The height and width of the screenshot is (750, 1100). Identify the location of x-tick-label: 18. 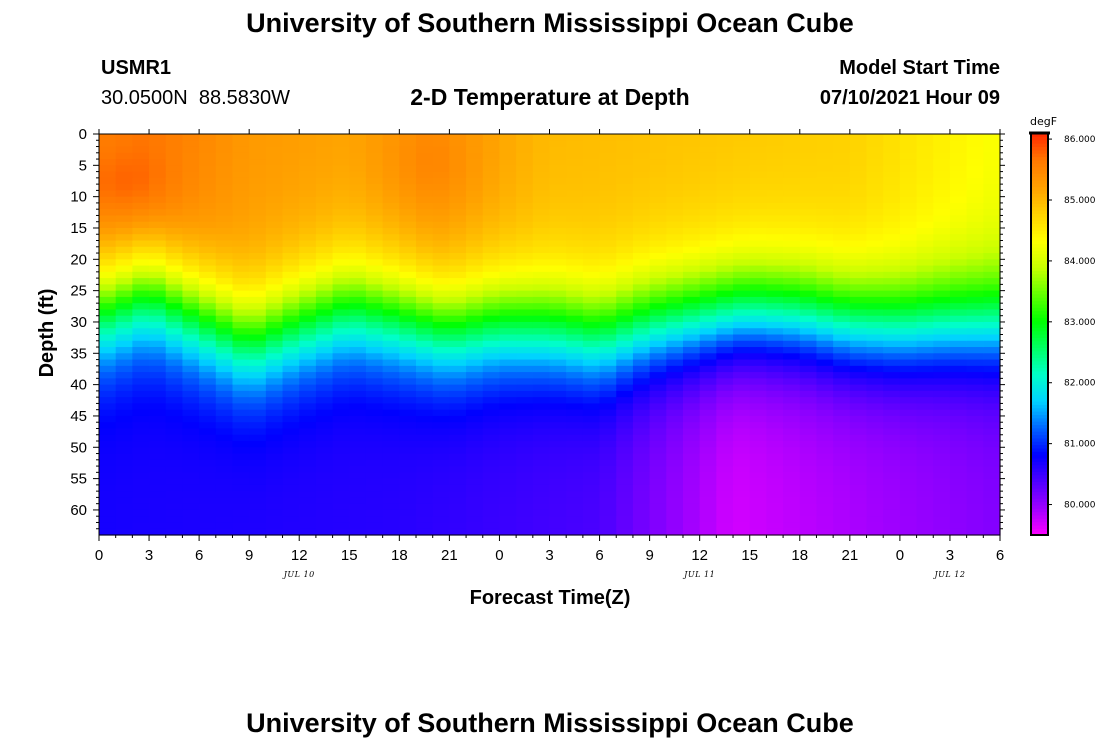
(799, 555).